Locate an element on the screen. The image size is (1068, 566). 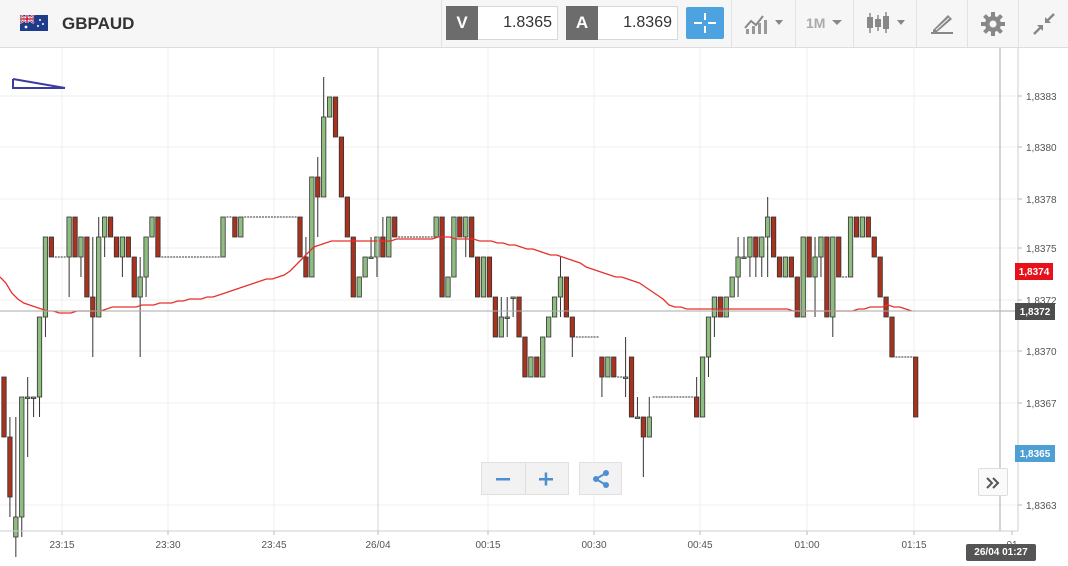
share-button is located at coordinates (600, 478).